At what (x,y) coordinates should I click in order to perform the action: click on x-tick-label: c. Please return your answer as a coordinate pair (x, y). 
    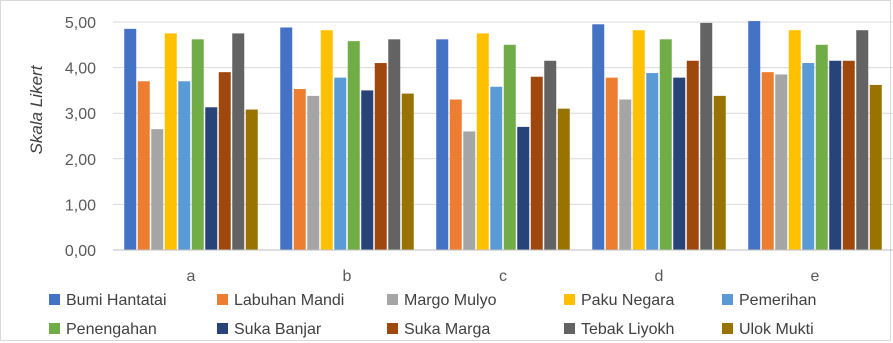
    Looking at the image, I should click on (503, 276).